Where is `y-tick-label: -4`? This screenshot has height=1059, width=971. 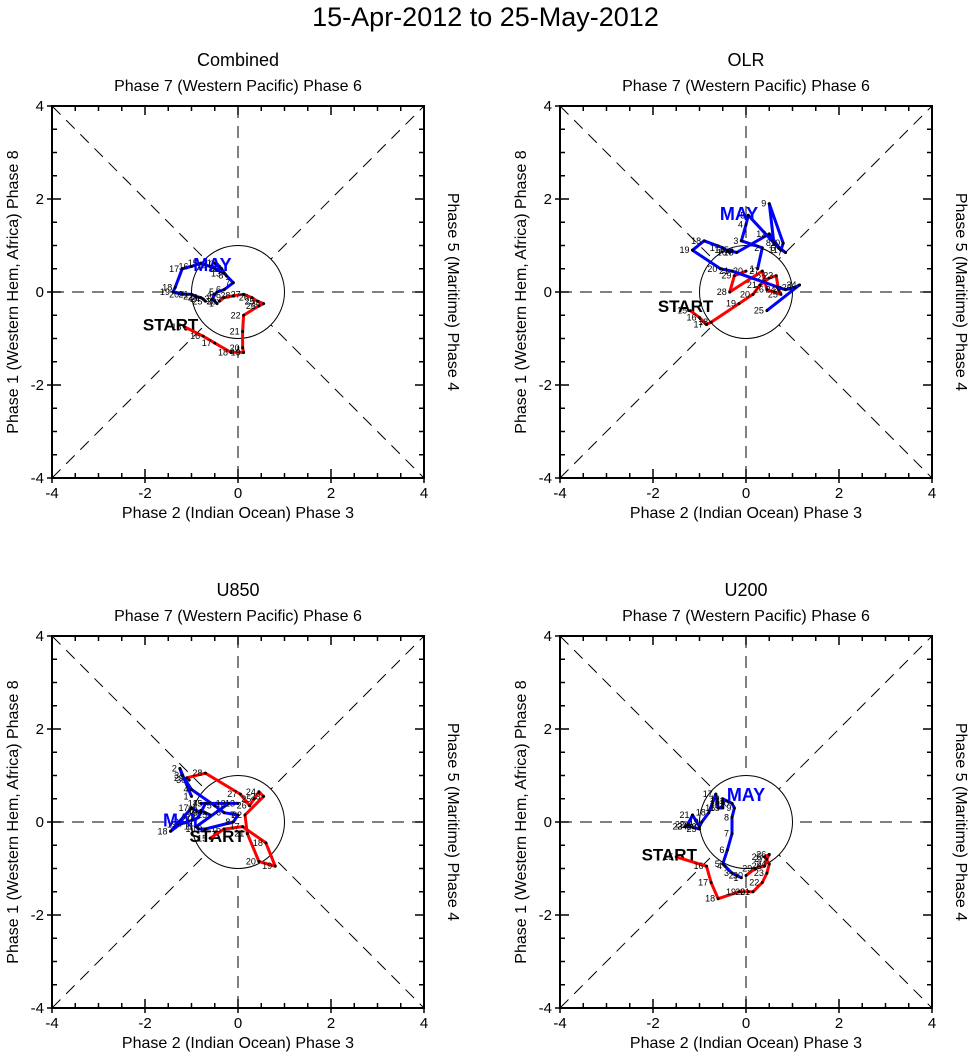
y-tick-label: -4 is located at coordinates (37, 1008).